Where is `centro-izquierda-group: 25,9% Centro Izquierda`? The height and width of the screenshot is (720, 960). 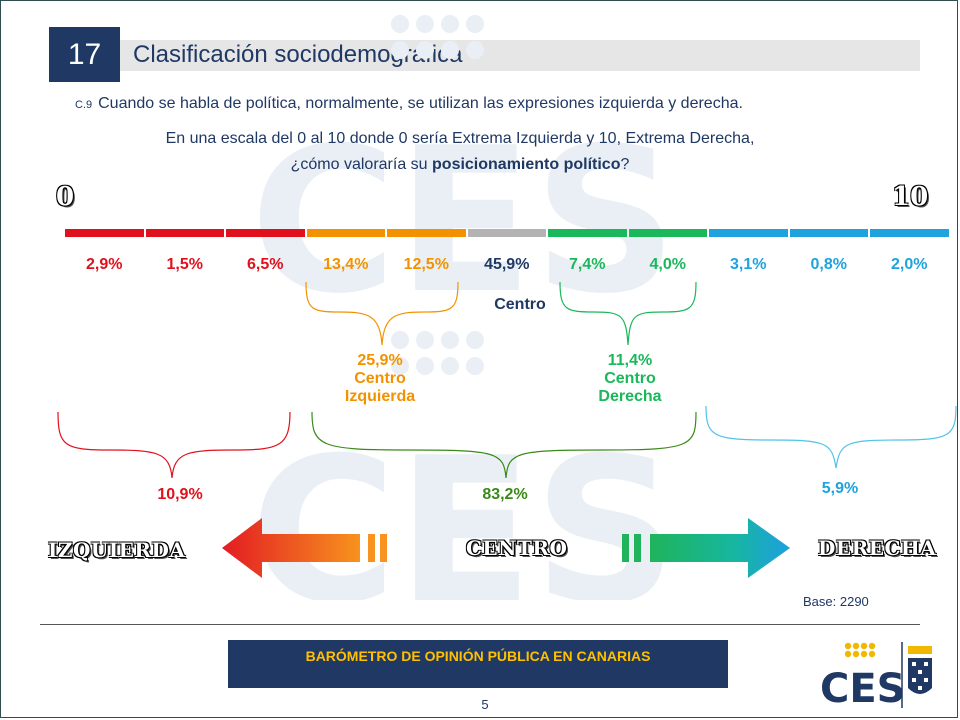
centro-izquierda-group: 25,9% Centro Izquierda is located at coordinates (380, 379).